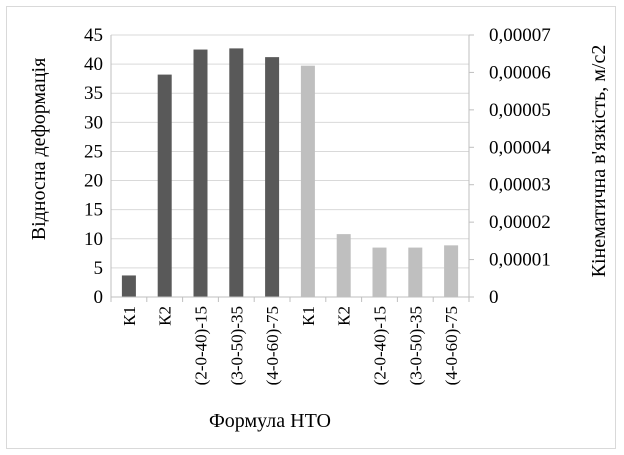  Describe the element at coordinates (599, 161) in the screenshot. I see `y2-axis-title: Кінематична в'язкість, м/с2` at that location.